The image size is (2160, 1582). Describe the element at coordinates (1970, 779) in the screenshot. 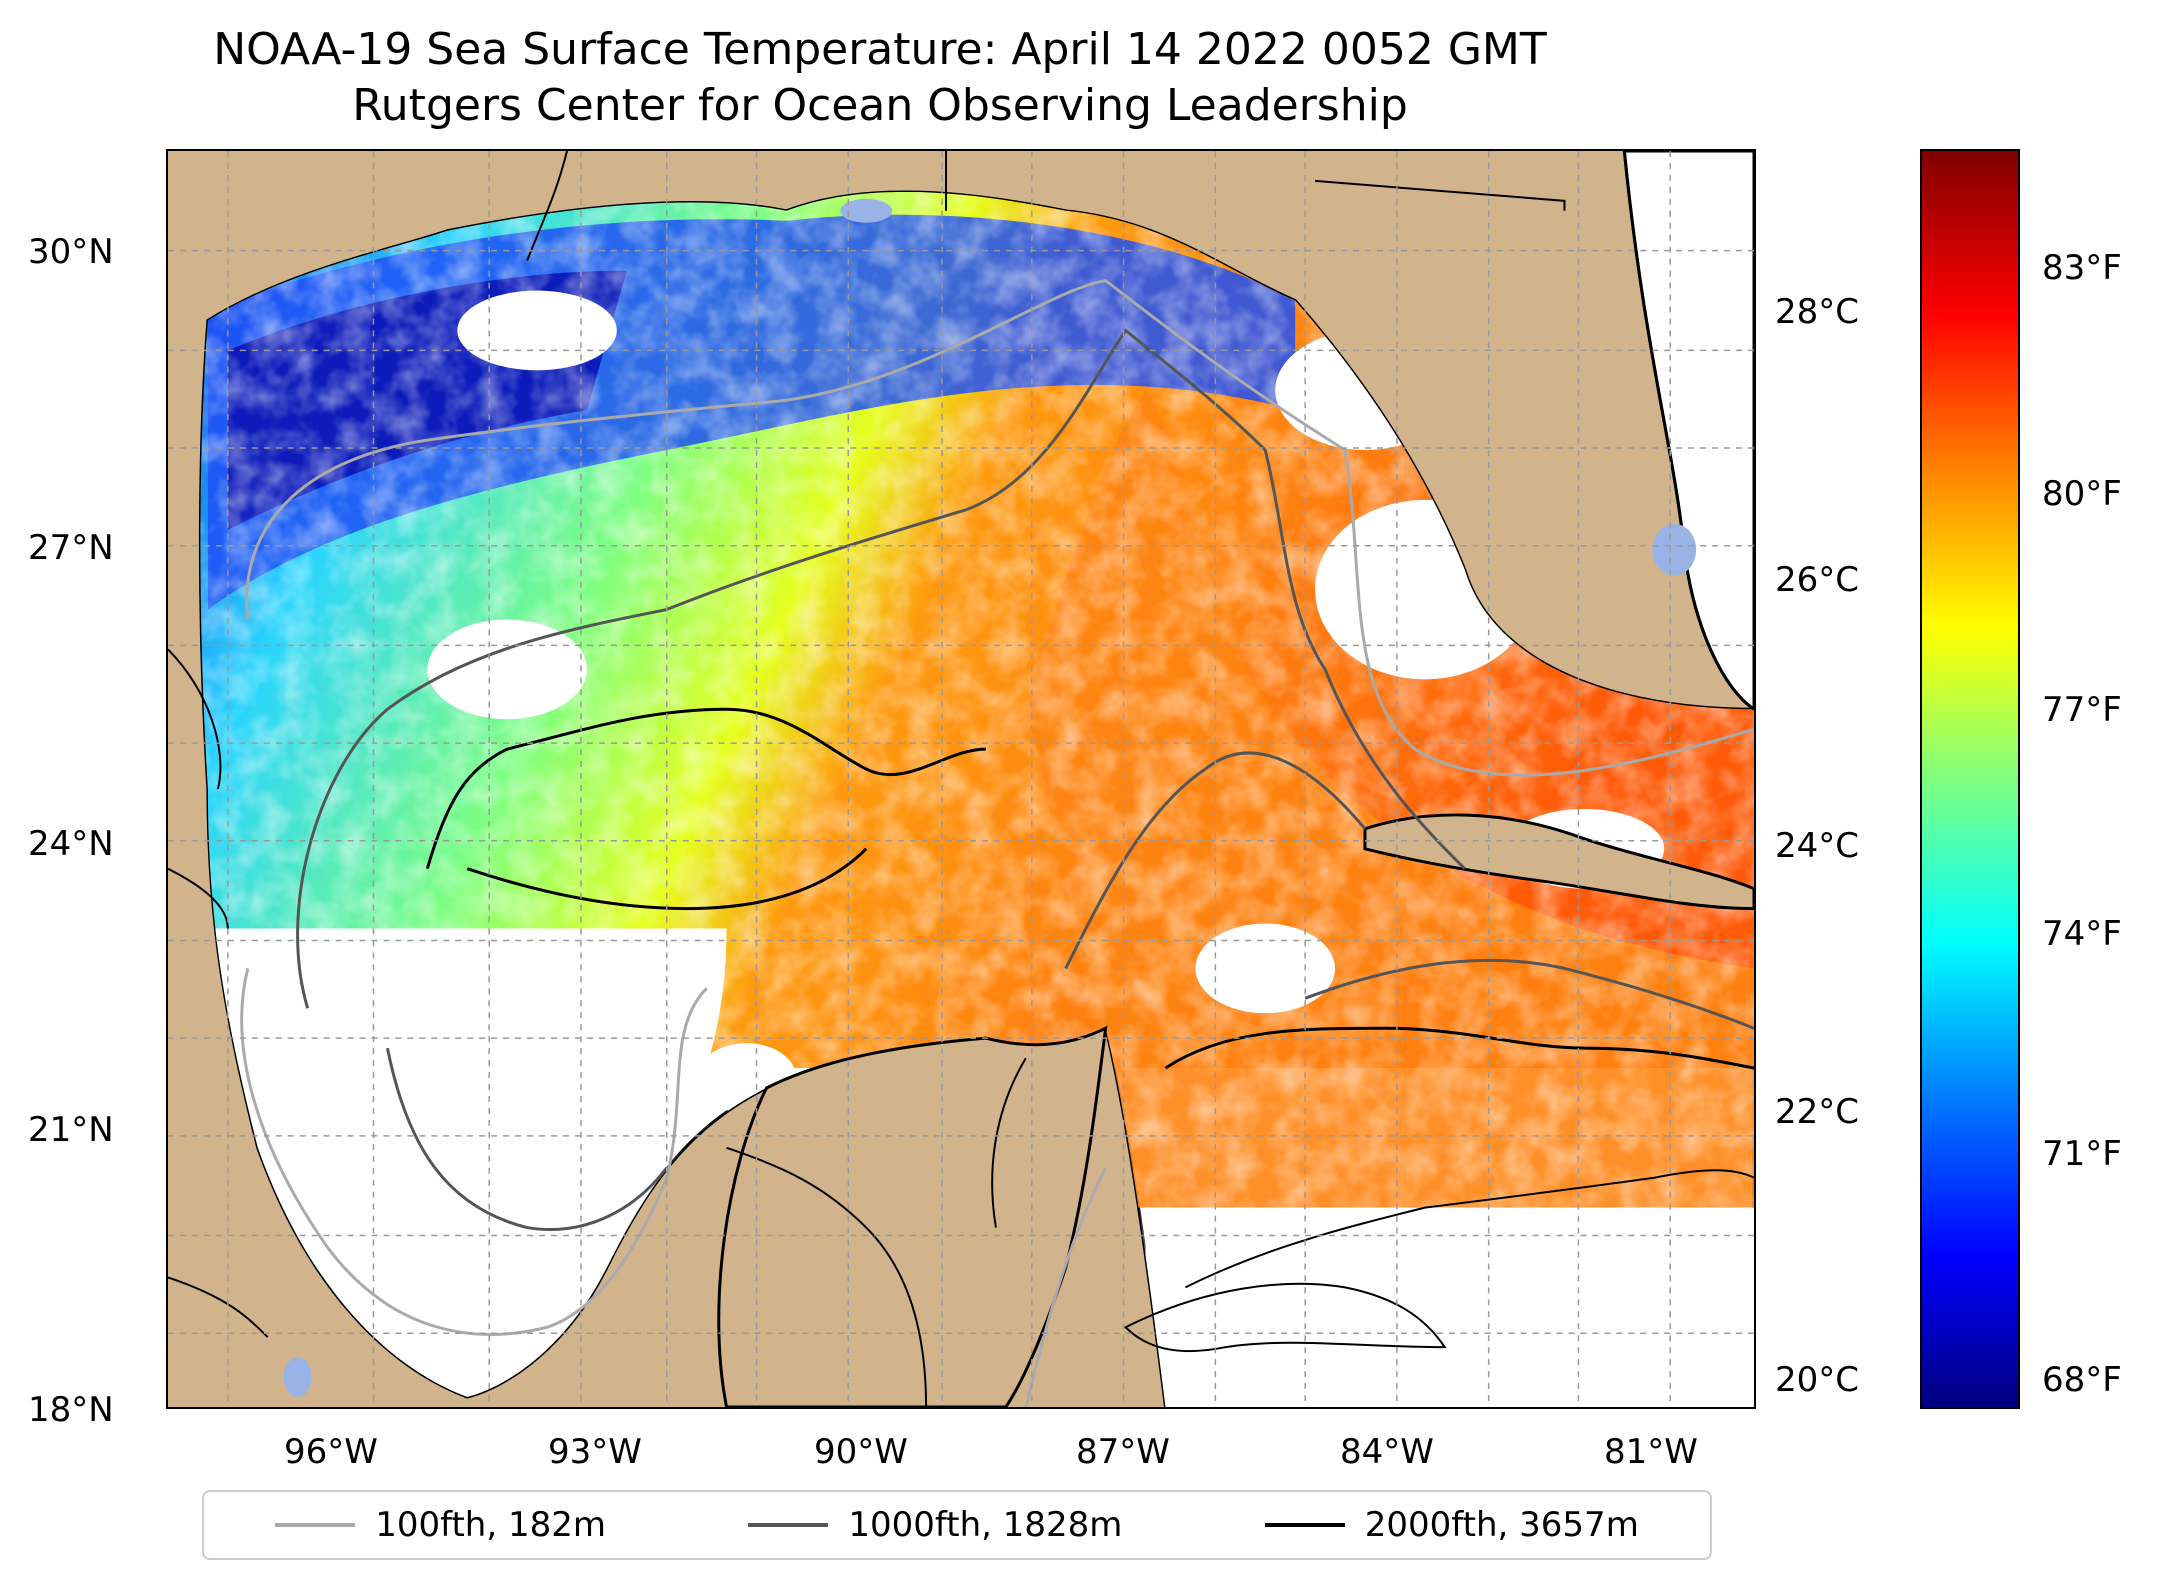

I see `temperature-colorbar` at that location.